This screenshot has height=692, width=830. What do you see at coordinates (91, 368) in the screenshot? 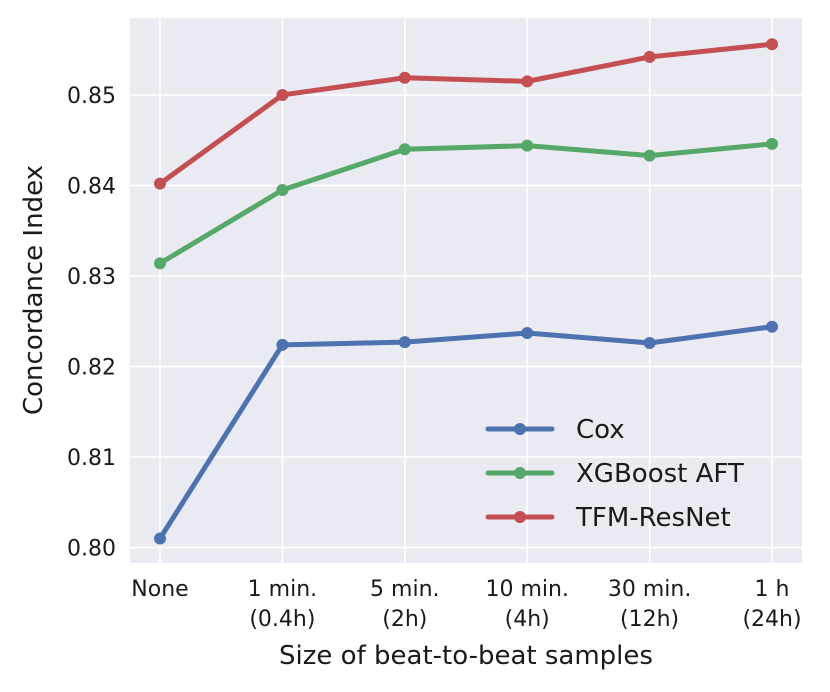
I see `y-tick-label: 0.82` at bounding box center [91, 368].